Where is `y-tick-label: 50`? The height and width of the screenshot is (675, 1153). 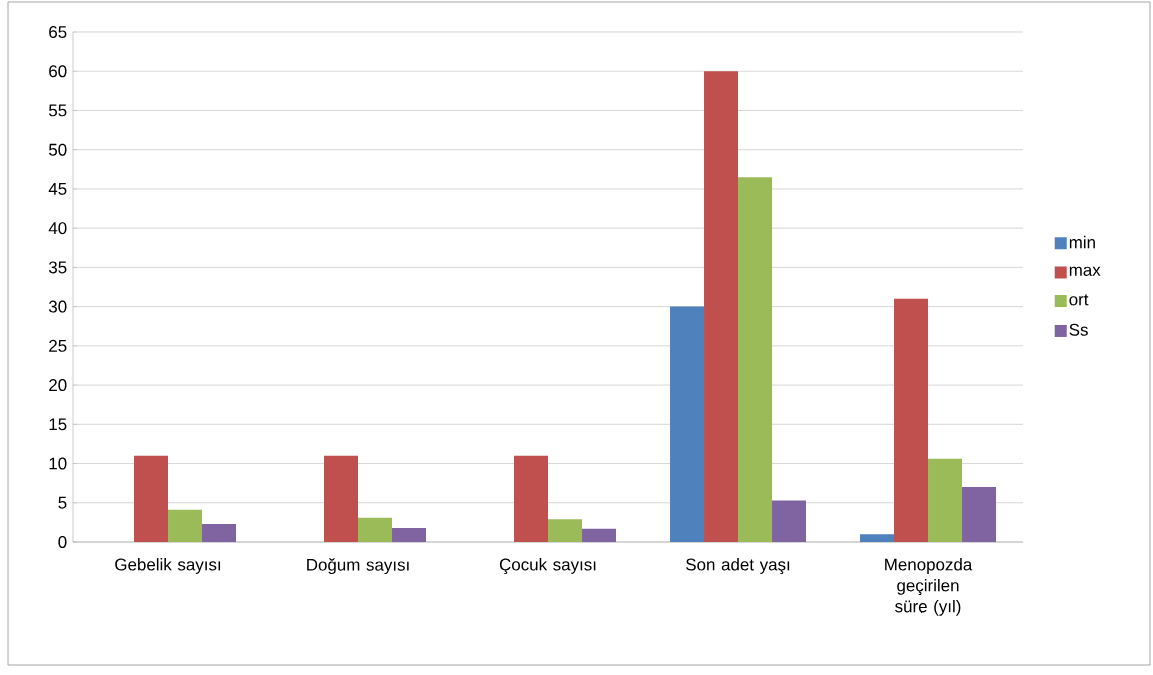 y-tick-label: 50 is located at coordinates (57, 149).